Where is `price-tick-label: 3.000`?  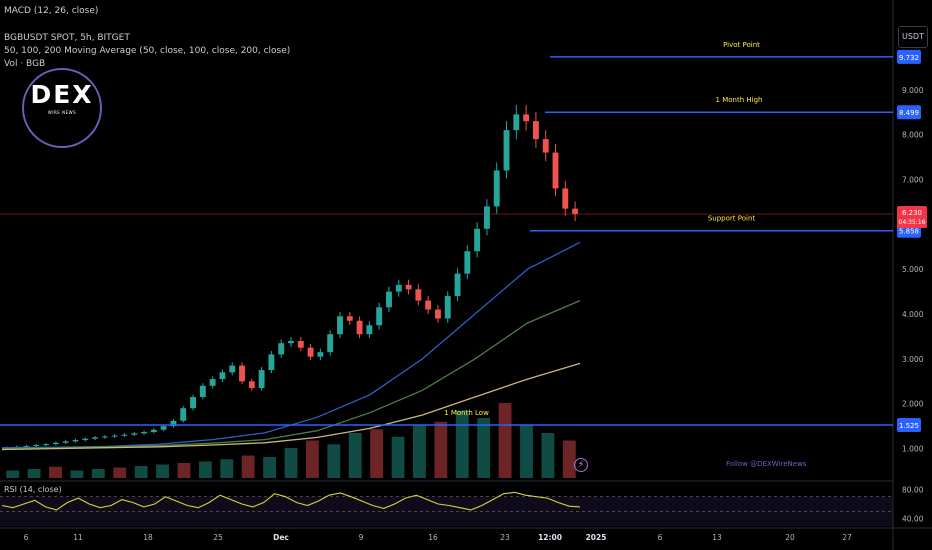 price-tick-label: 3.000 is located at coordinates (913, 359).